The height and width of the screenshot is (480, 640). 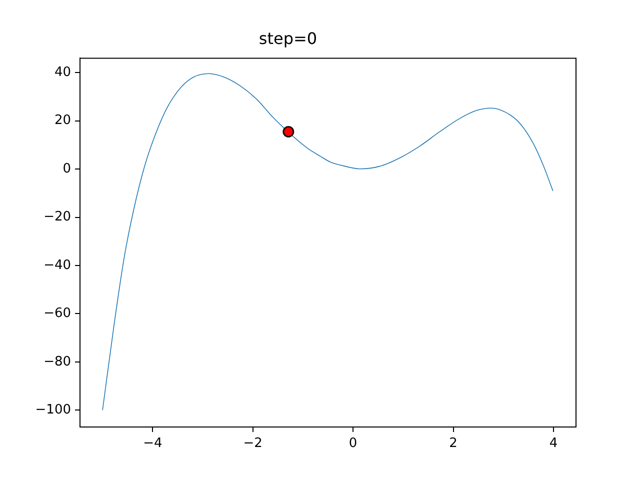 I want to click on y-tick-label: −60, so click(x=57, y=314).